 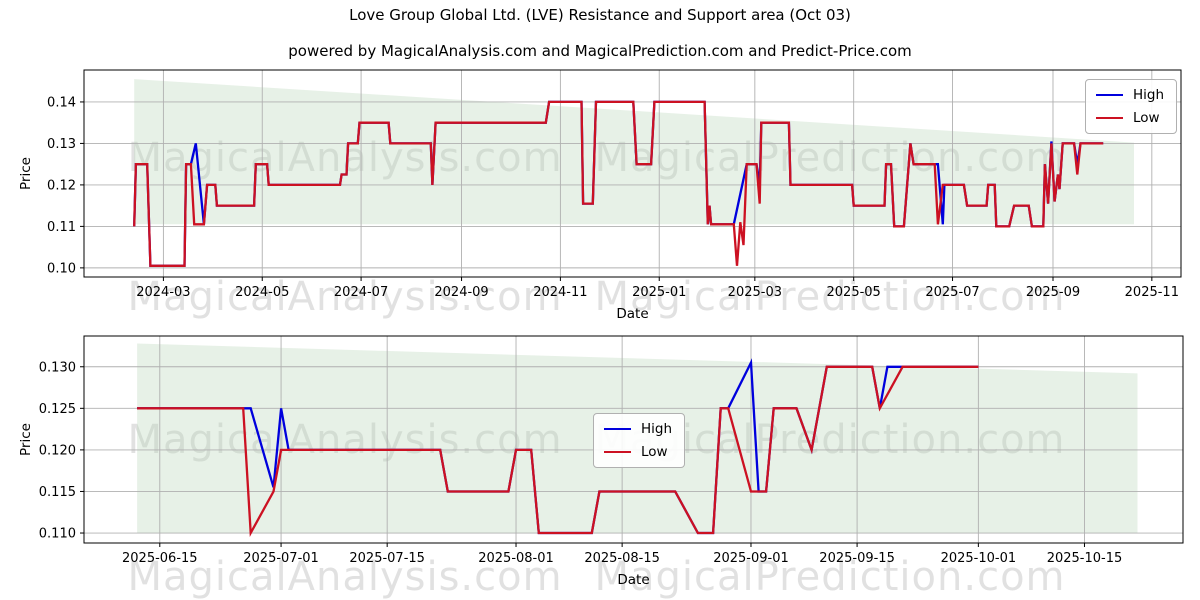 What do you see at coordinates (1053, 292) in the screenshot?
I see `x-tick-label: 2025-09` at bounding box center [1053, 292].